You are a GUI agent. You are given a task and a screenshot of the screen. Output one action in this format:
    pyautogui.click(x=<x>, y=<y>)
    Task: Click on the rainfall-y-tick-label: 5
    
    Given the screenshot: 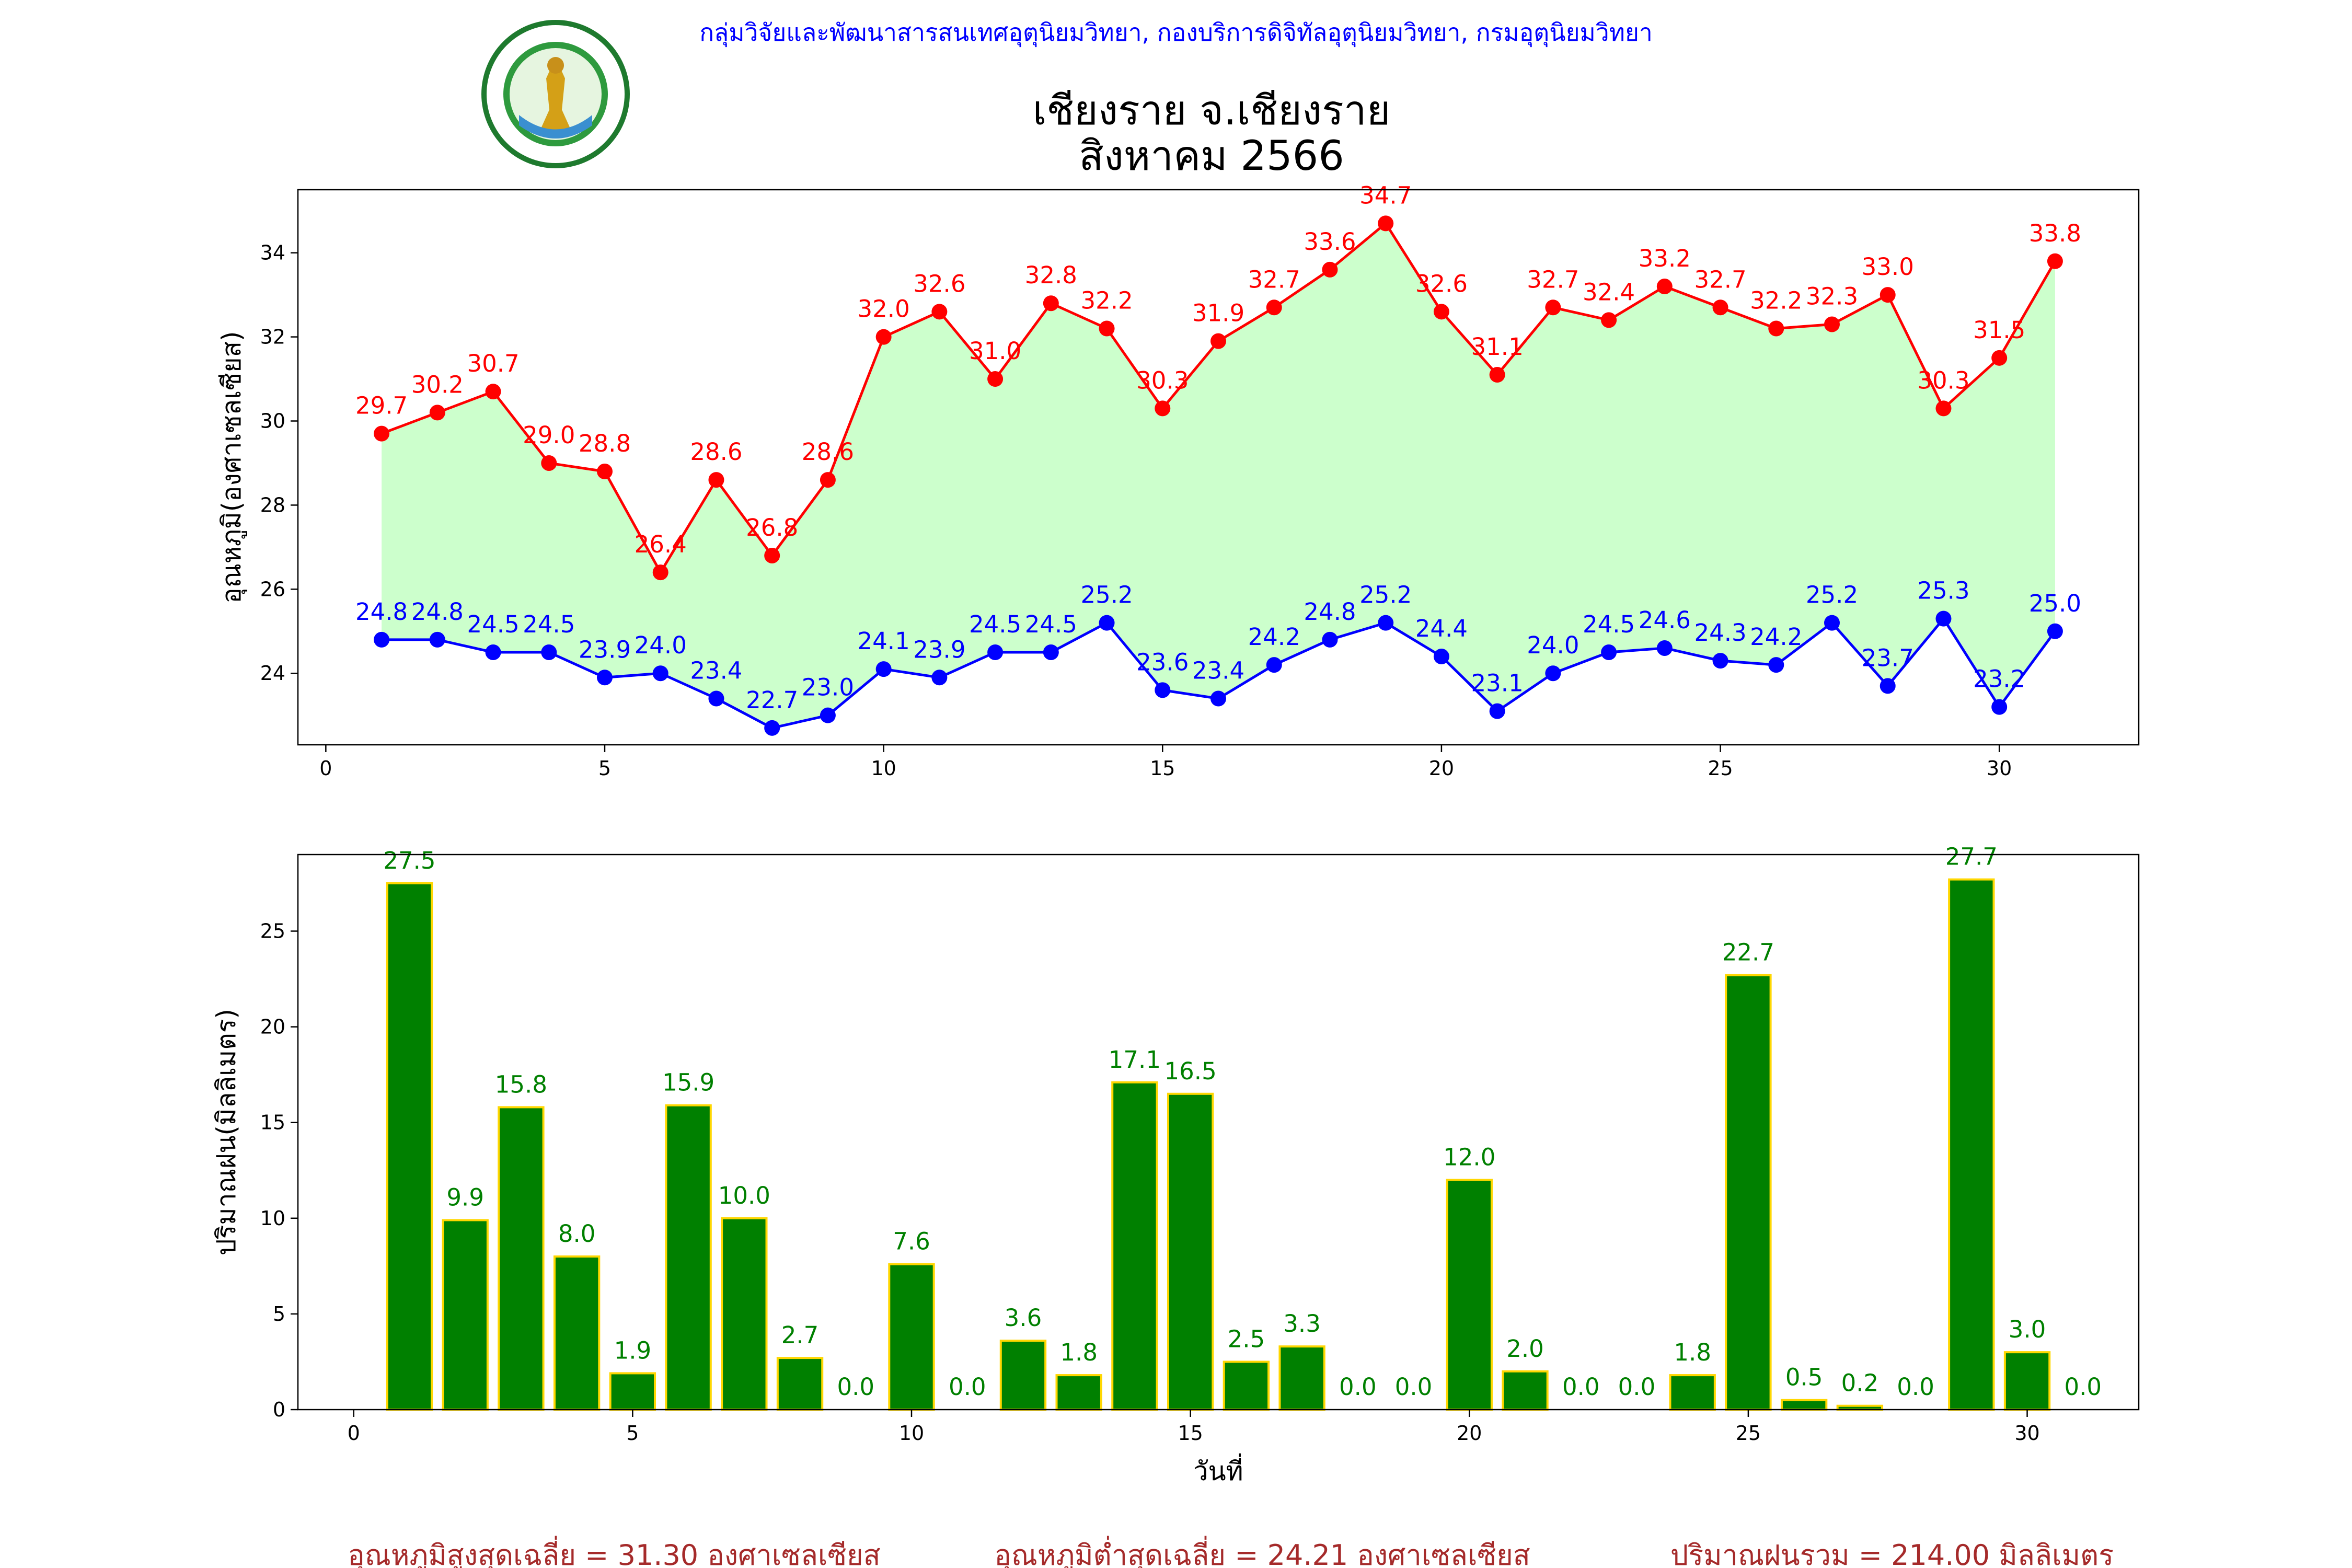 What is the action you would take?
    pyautogui.click(x=279, y=1313)
    